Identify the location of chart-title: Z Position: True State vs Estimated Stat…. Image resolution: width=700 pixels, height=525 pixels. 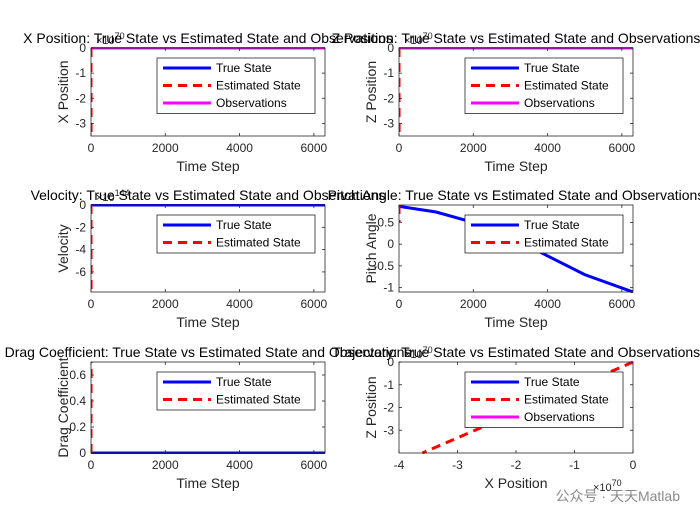
(516, 38).